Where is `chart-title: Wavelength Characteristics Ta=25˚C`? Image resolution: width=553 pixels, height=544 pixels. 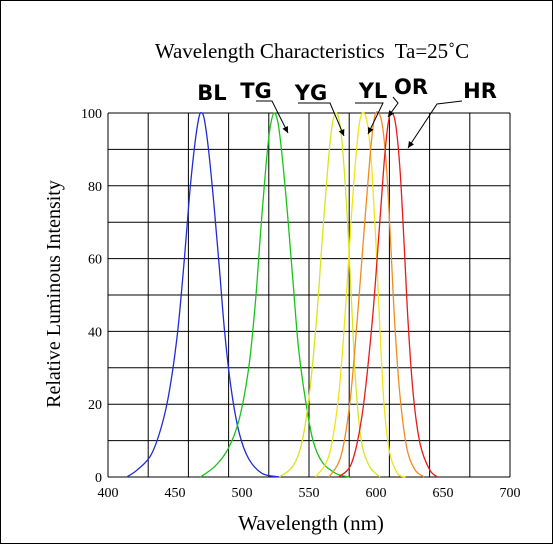 chart-title: Wavelength Characteristics Ta=25˚C is located at coordinates (312, 51).